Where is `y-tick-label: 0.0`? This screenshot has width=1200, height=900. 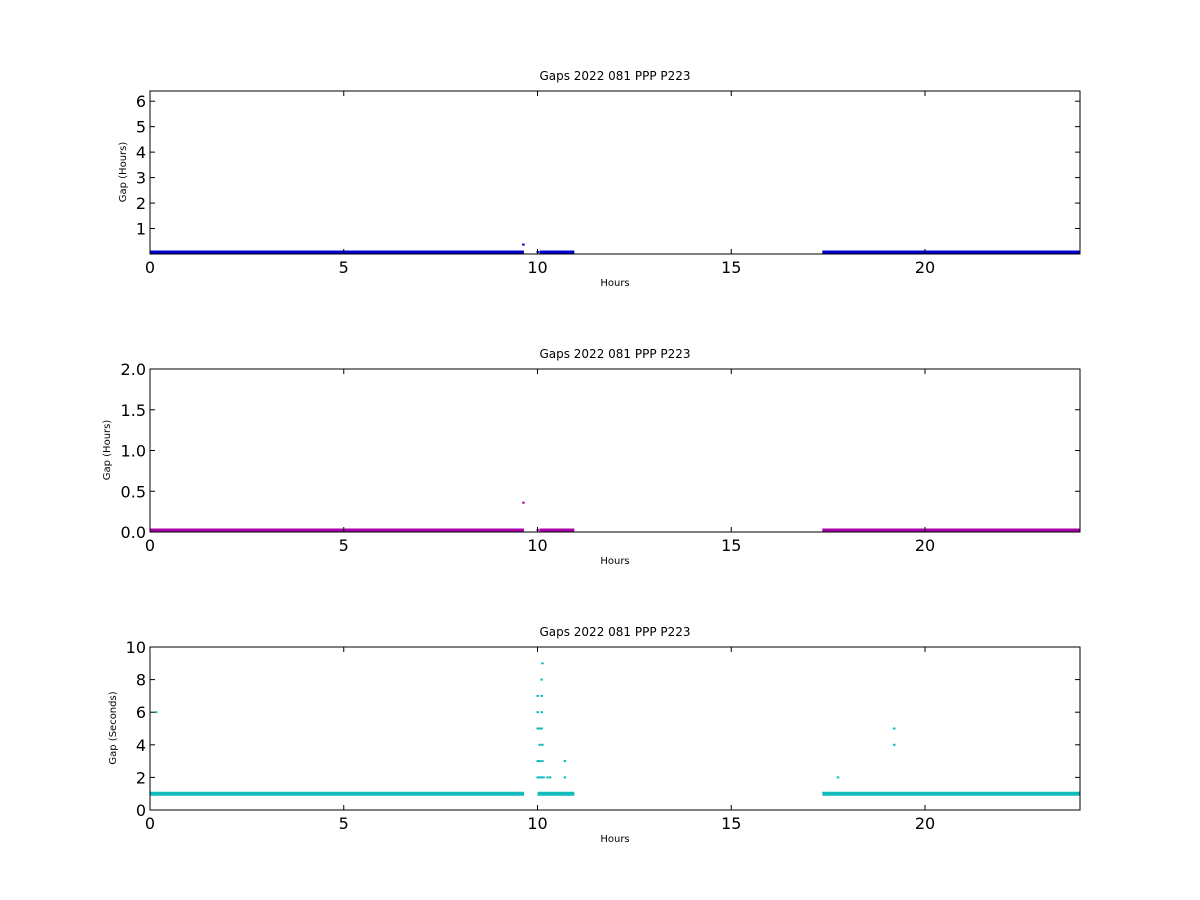
y-tick-label: 0.0 is located at coordinates (133, 532).